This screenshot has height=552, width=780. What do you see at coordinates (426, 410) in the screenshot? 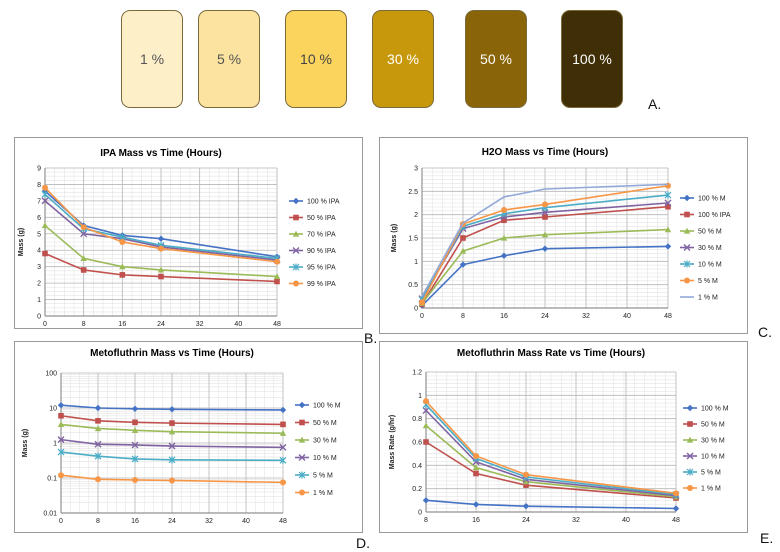
I see `chart-e-series-10-m-point` at bounding box center [426, 410].